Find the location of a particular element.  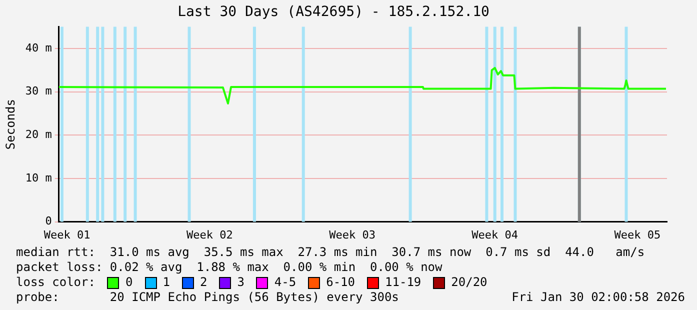

legend-label: 4-5 is located at coordinates (285, 282).